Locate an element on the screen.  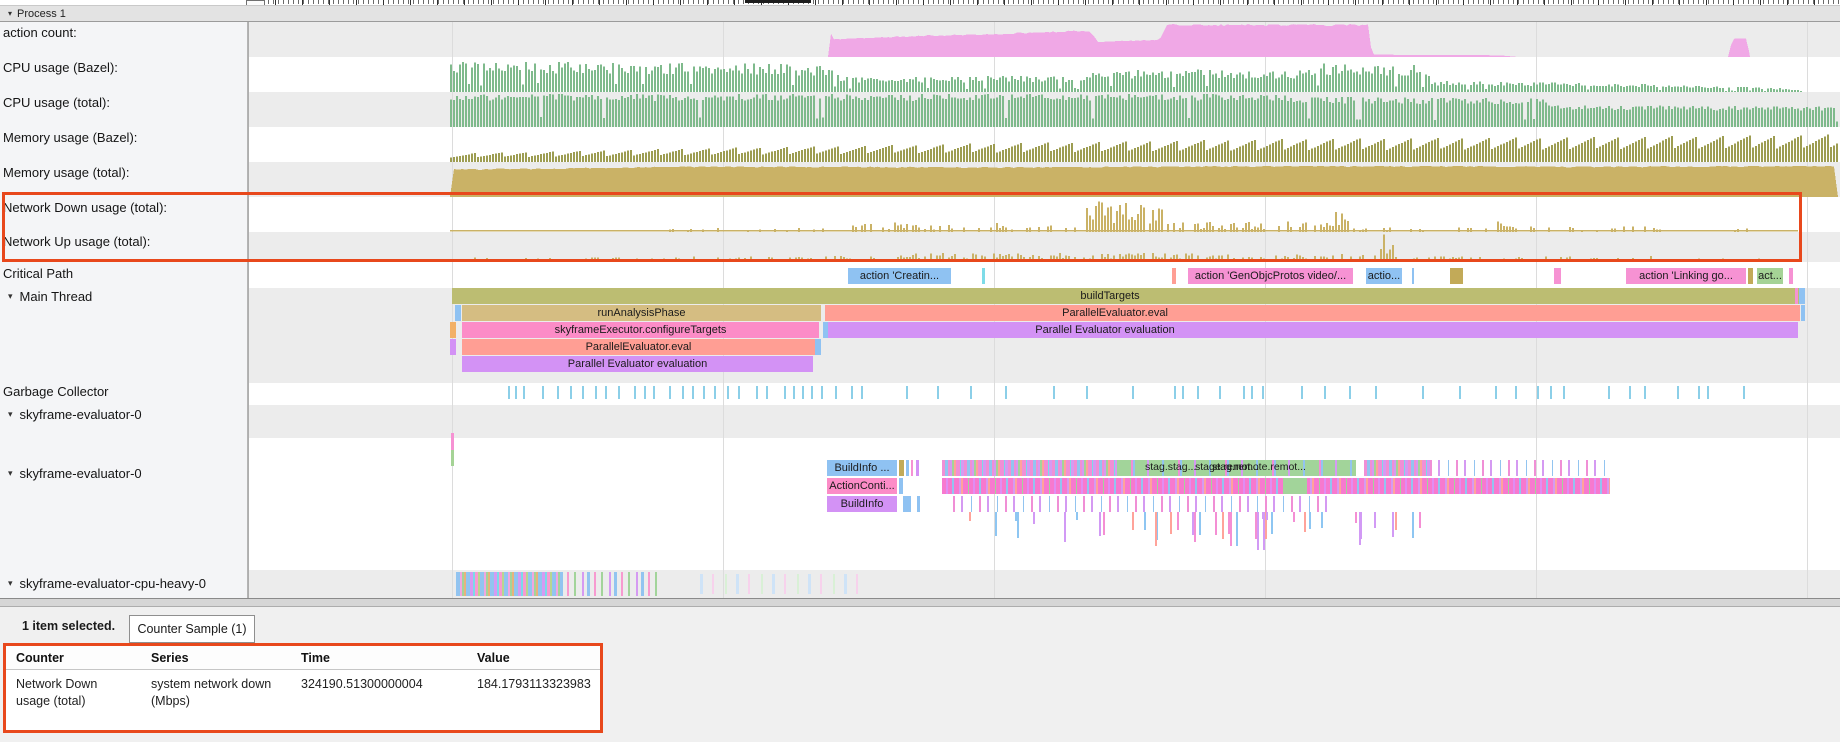
slice: buildTargets is located at coordinates (1128, 296).